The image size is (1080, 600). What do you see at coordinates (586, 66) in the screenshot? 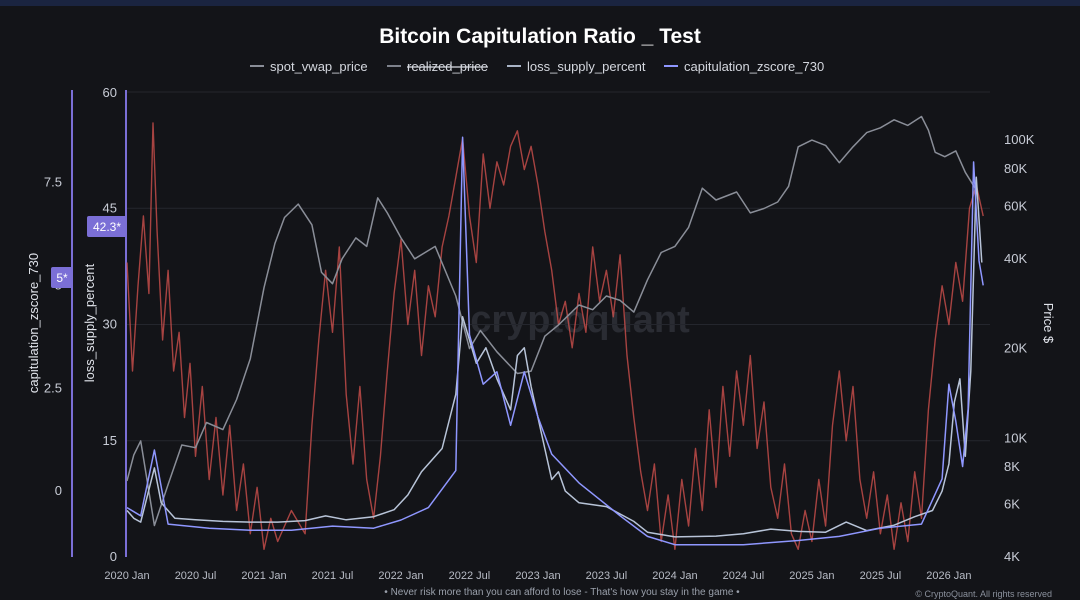
I see `legend-item-loss_supply_percent: loss_supply_percent` at bounding box center [586, 66].